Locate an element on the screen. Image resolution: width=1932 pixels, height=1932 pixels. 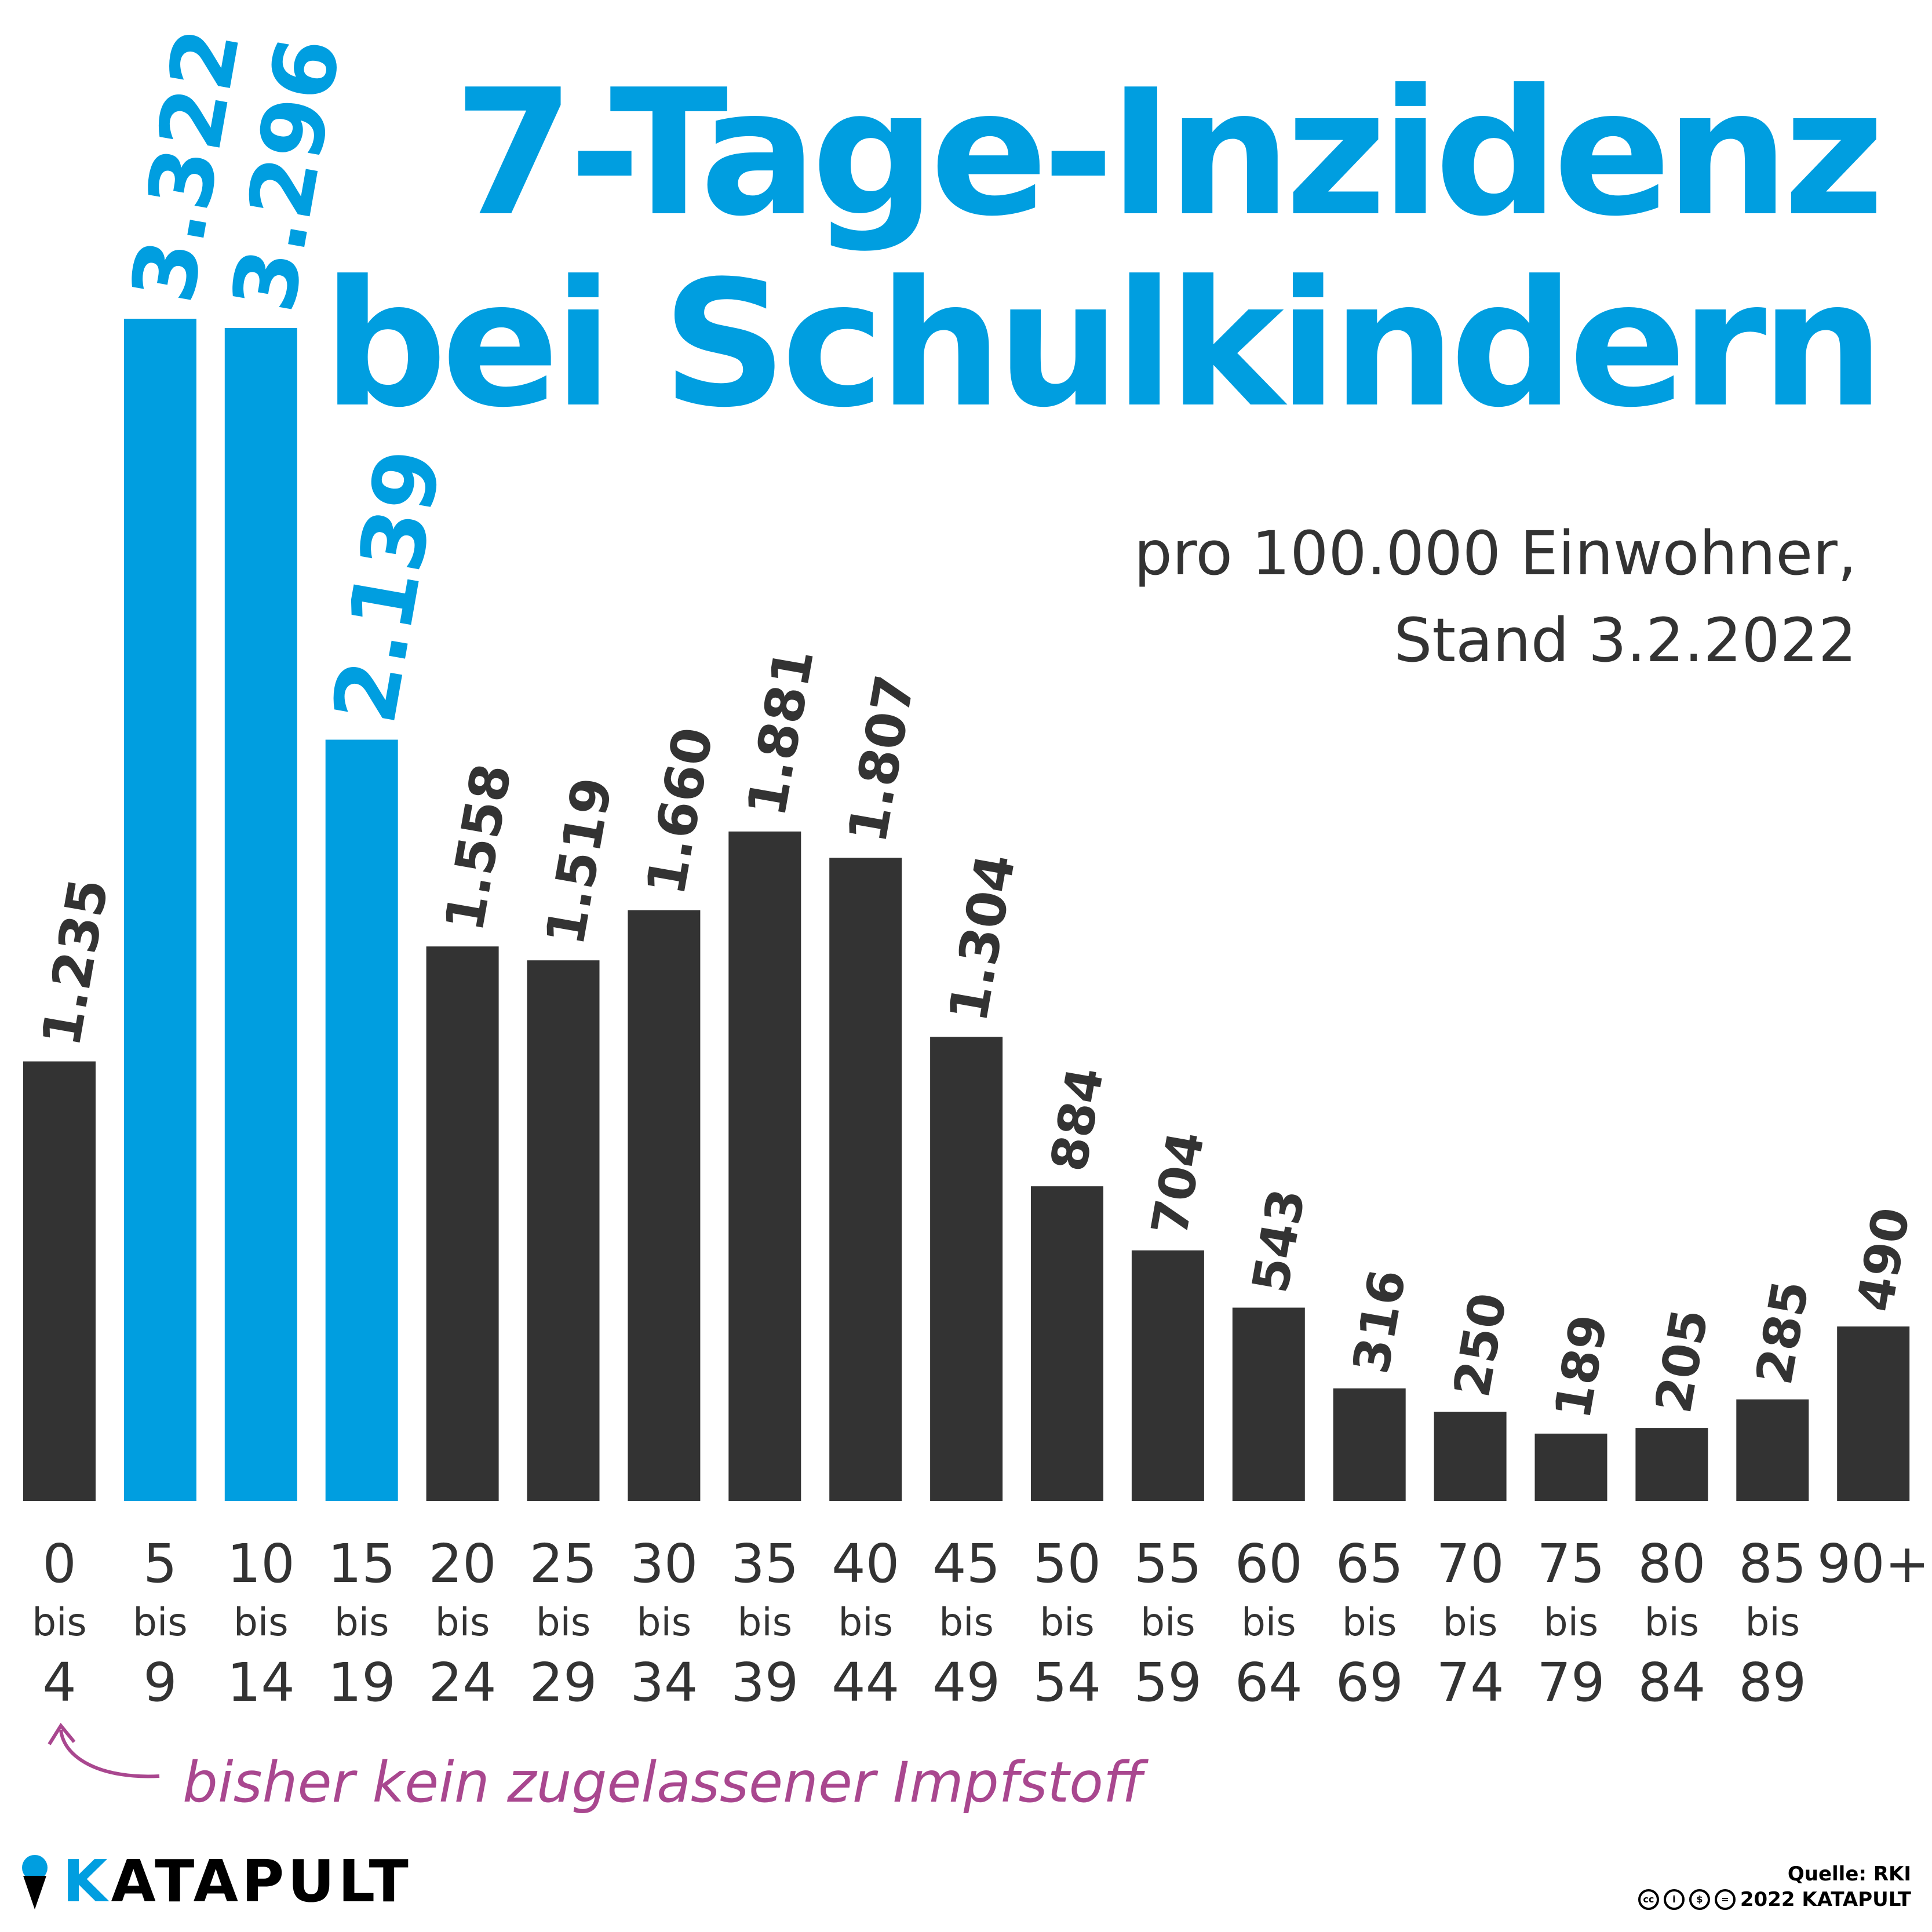
x-tick-label-16-0: 80 is located at coordinates (1672, 1564).